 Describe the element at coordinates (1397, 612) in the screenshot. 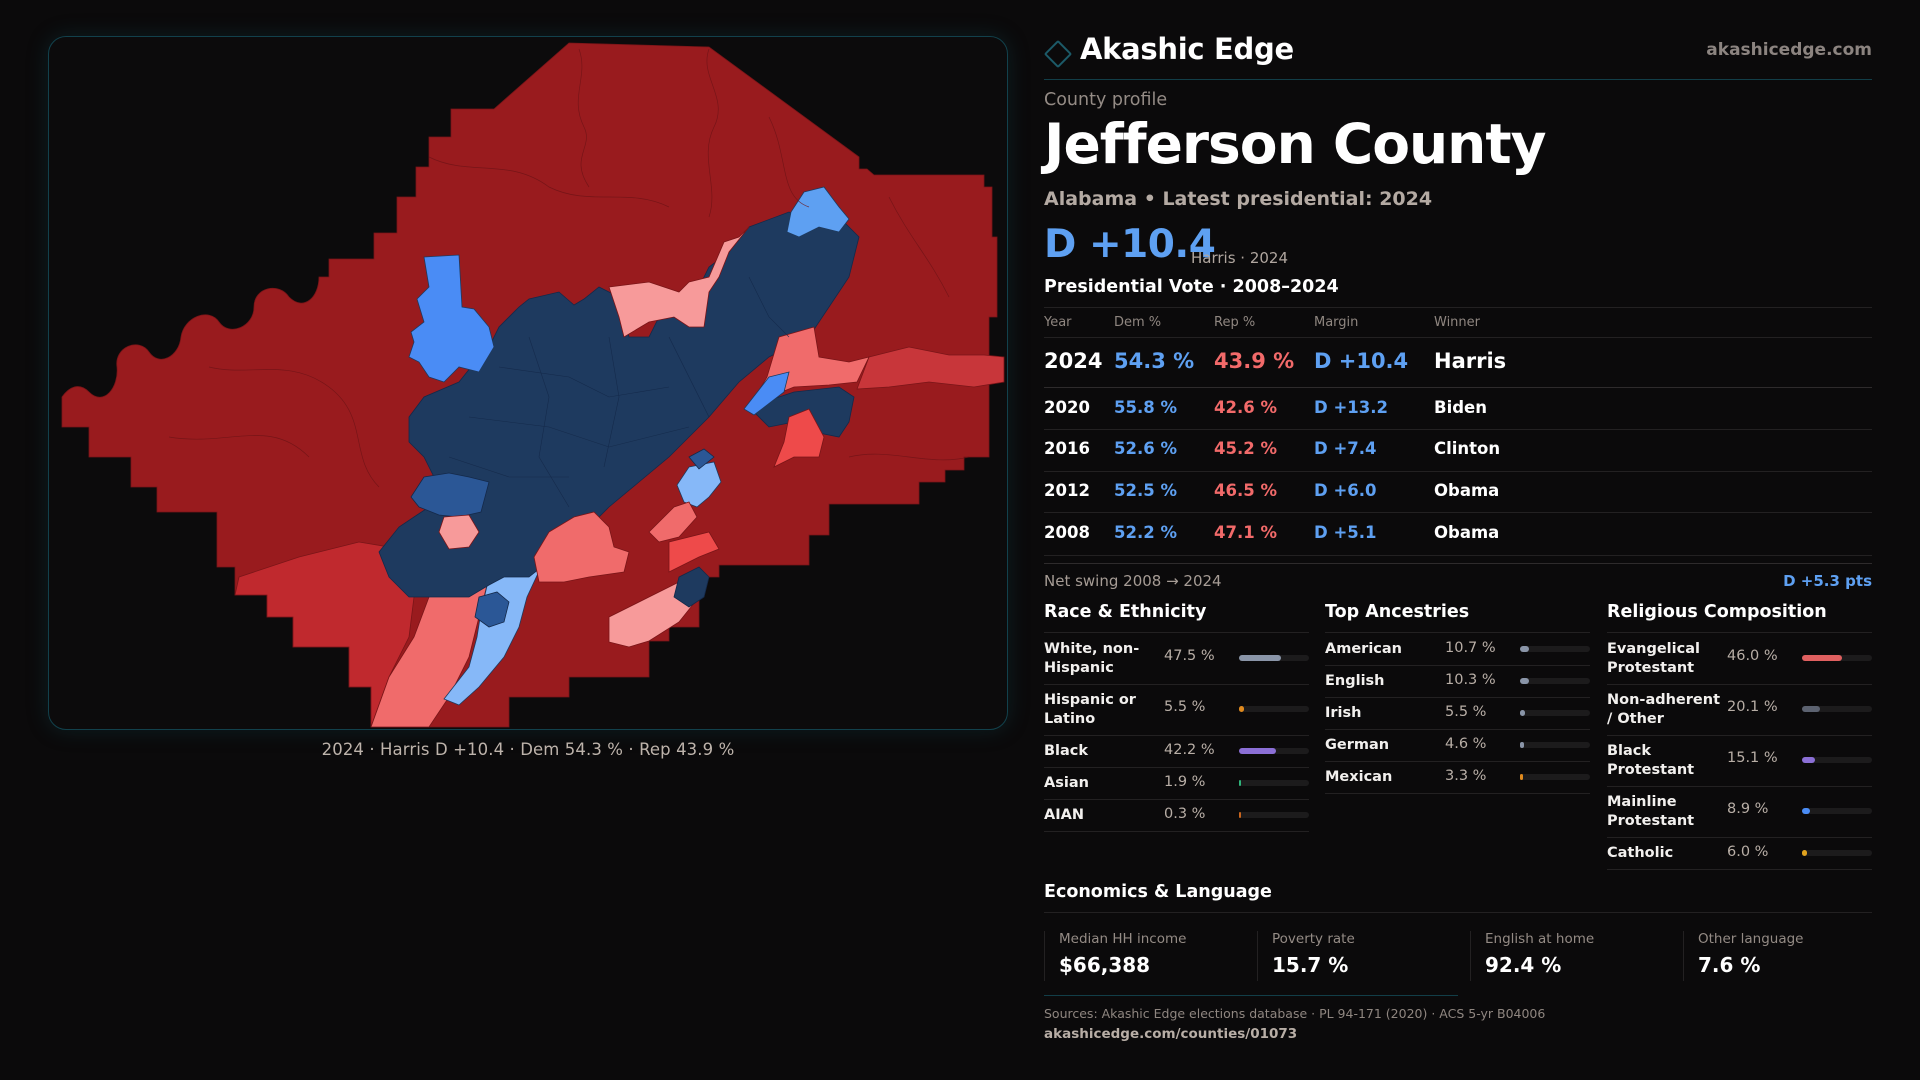

I see `section-title: Top Ancestries` at that location.